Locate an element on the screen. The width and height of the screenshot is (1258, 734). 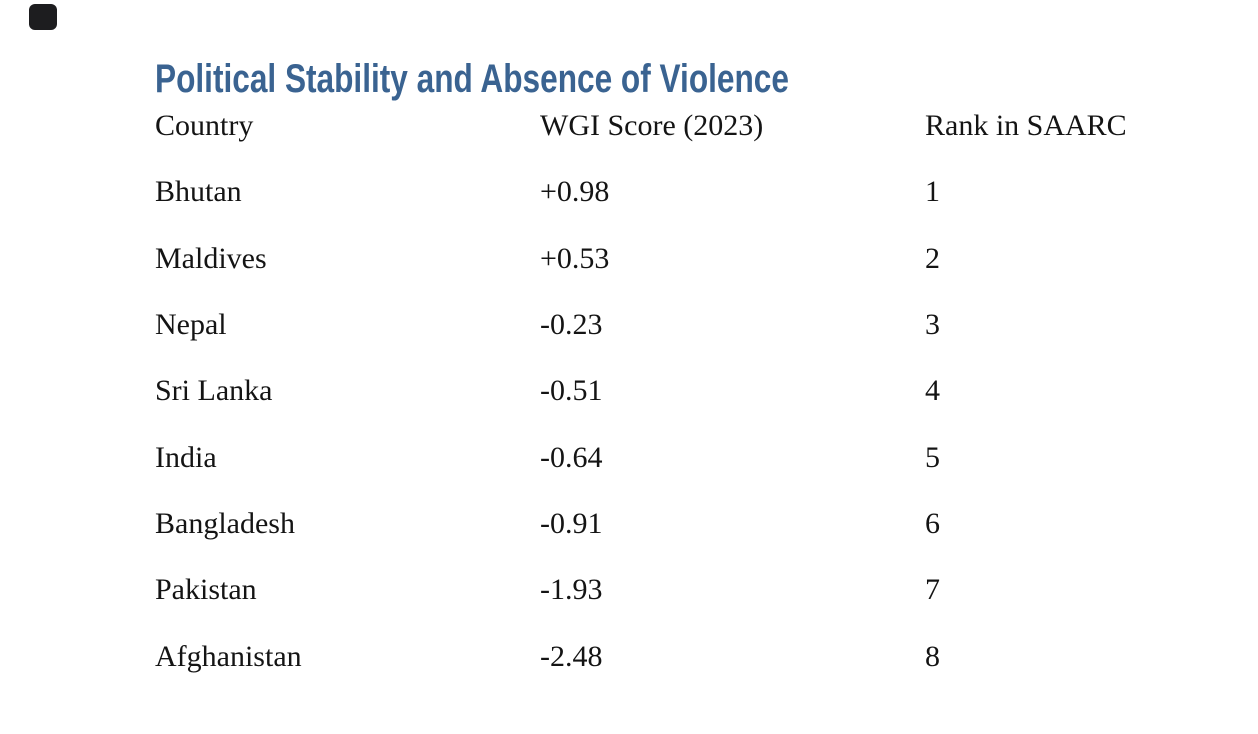
country-cell: Bangladesh is located at coordinates (225, 523).